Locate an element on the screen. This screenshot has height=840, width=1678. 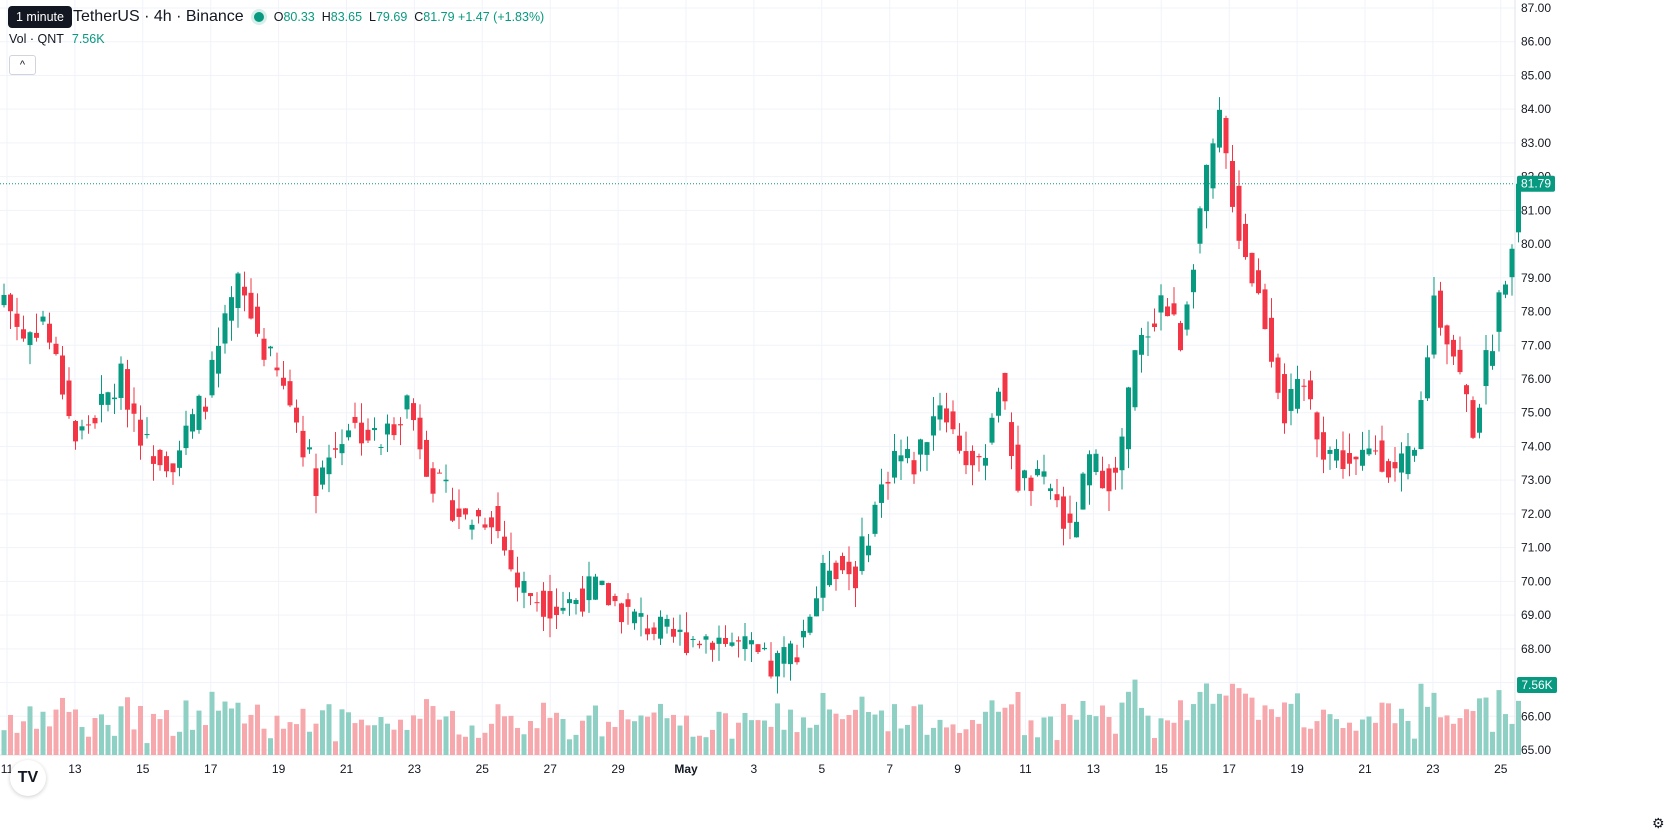
volume-value: 7.56K is located at coordinates (88, 39).